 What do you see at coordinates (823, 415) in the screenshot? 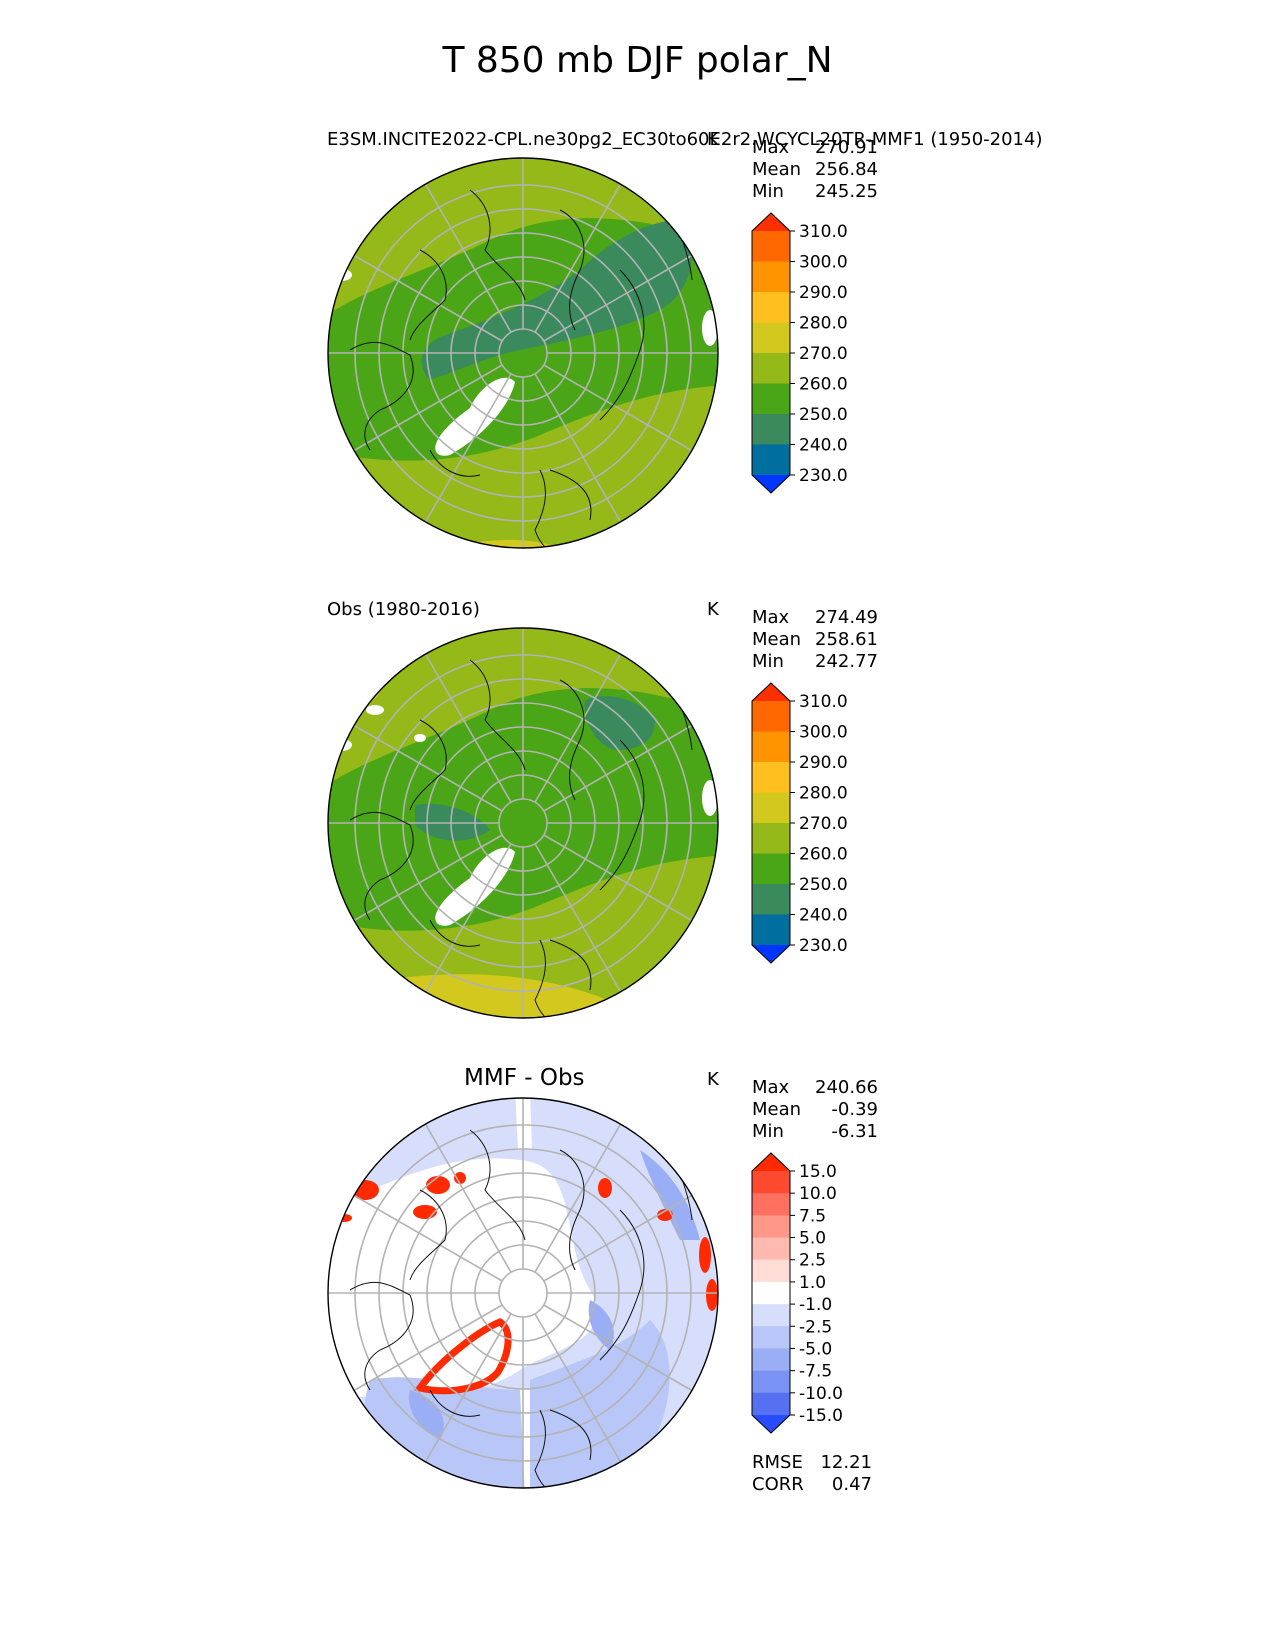
I see `colorbar-tick-label: 250.0` at bounding box center [823, 415].